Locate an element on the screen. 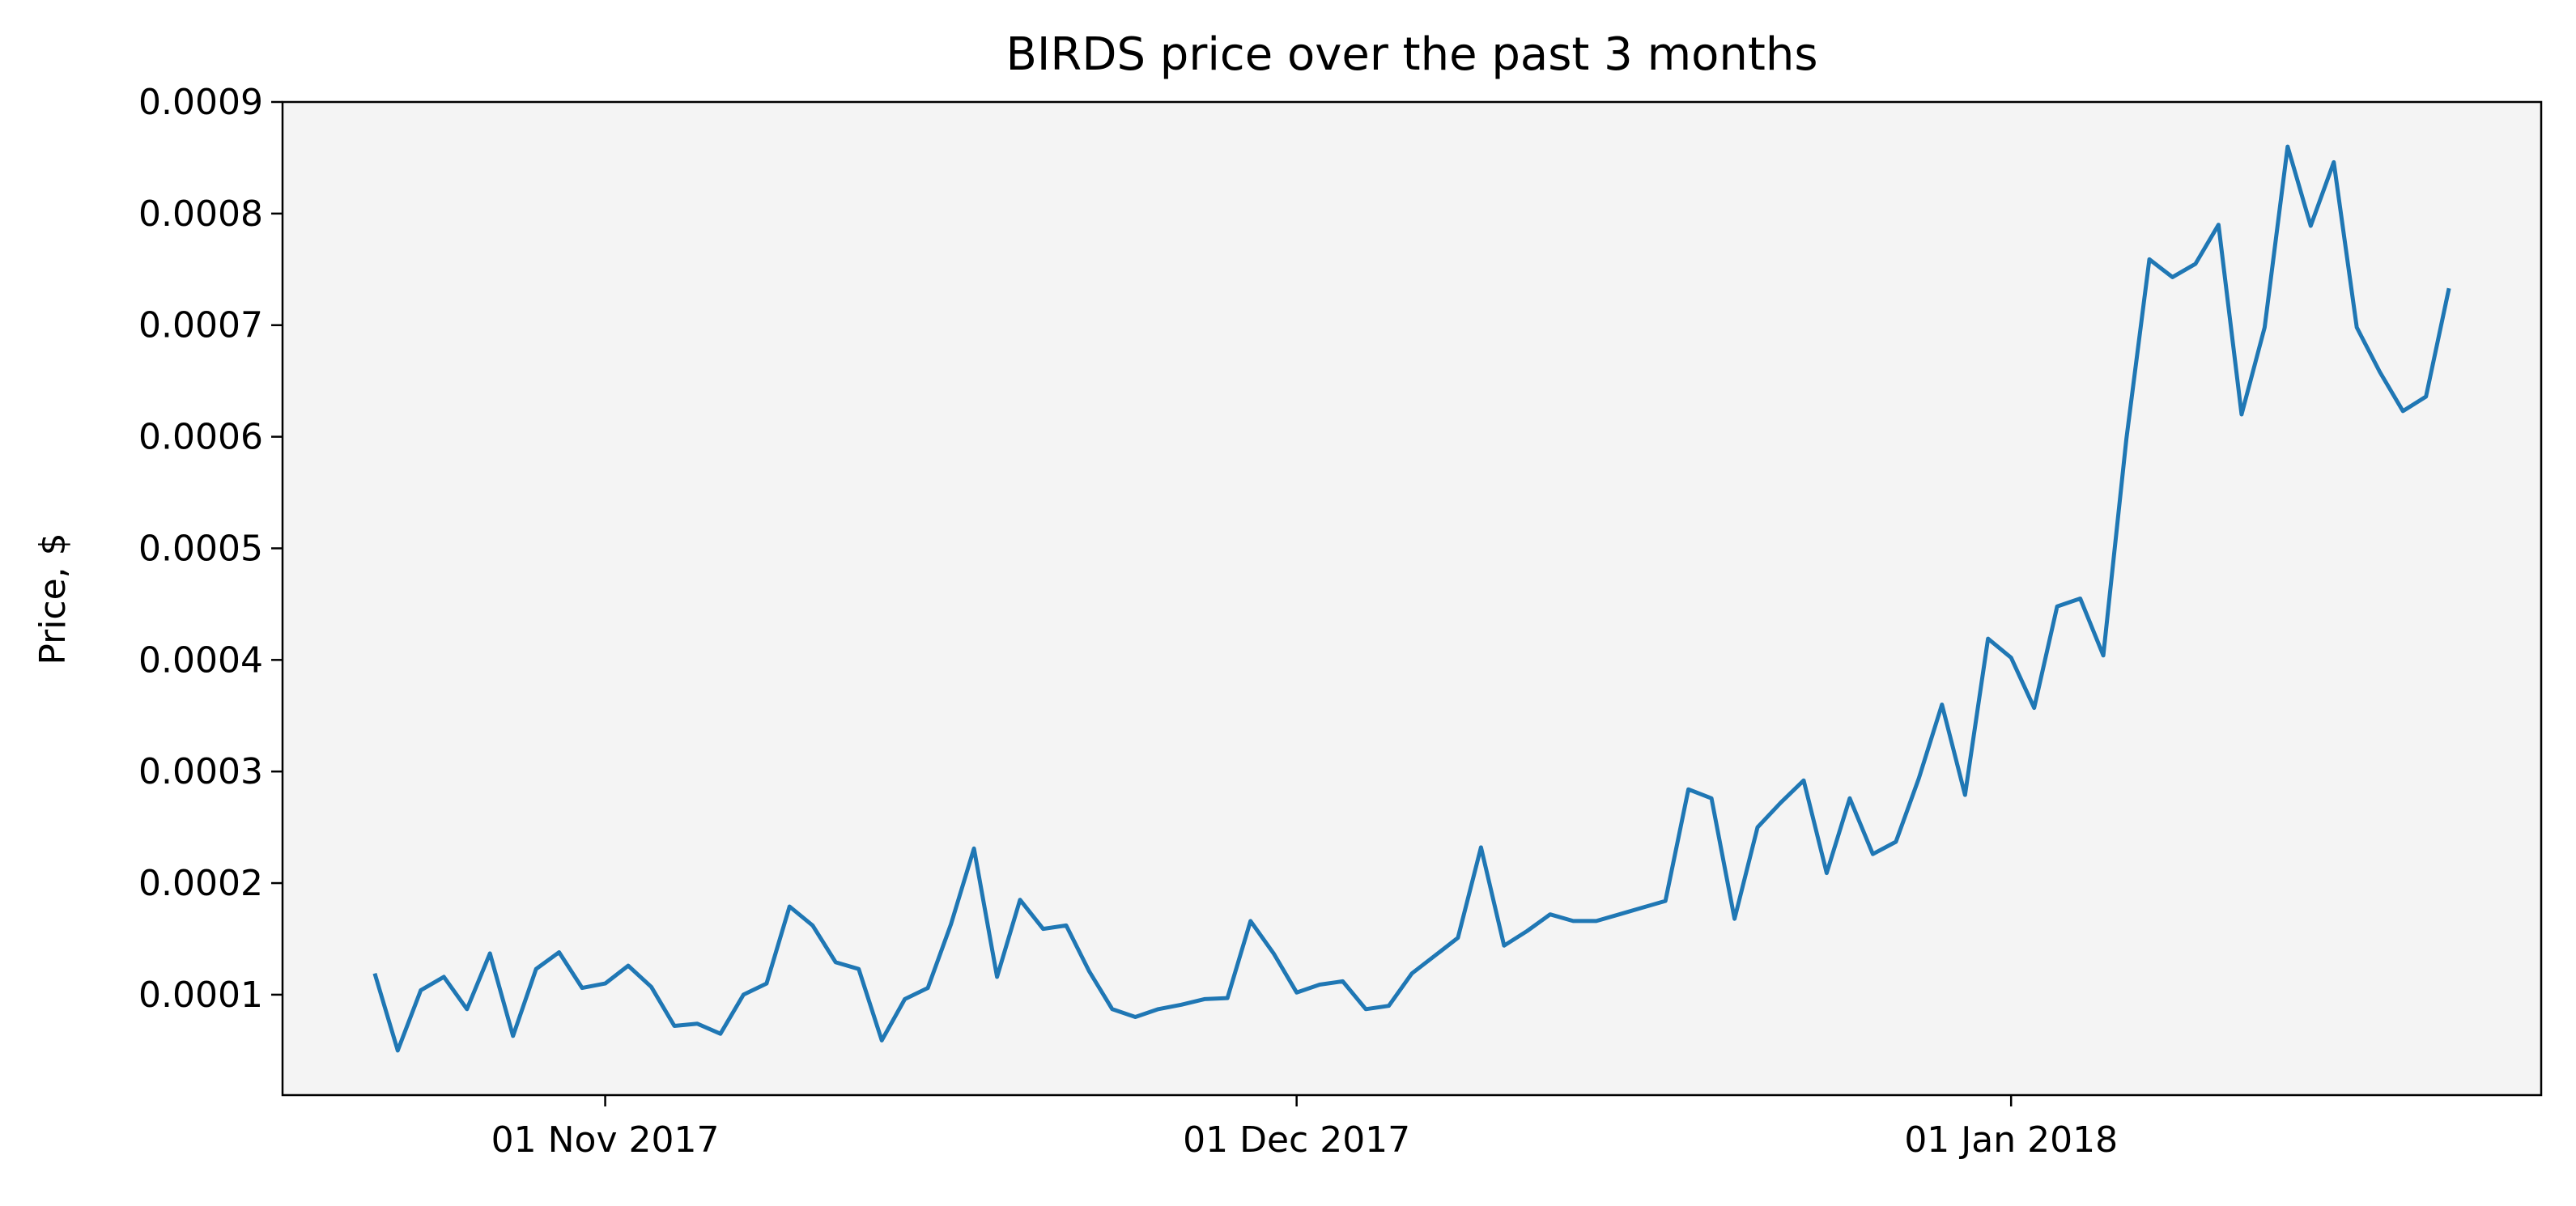 The height and width of the screenshot is (1206, 2576). y-tick-label: 0.0005 is located at coordinates (200, 548).